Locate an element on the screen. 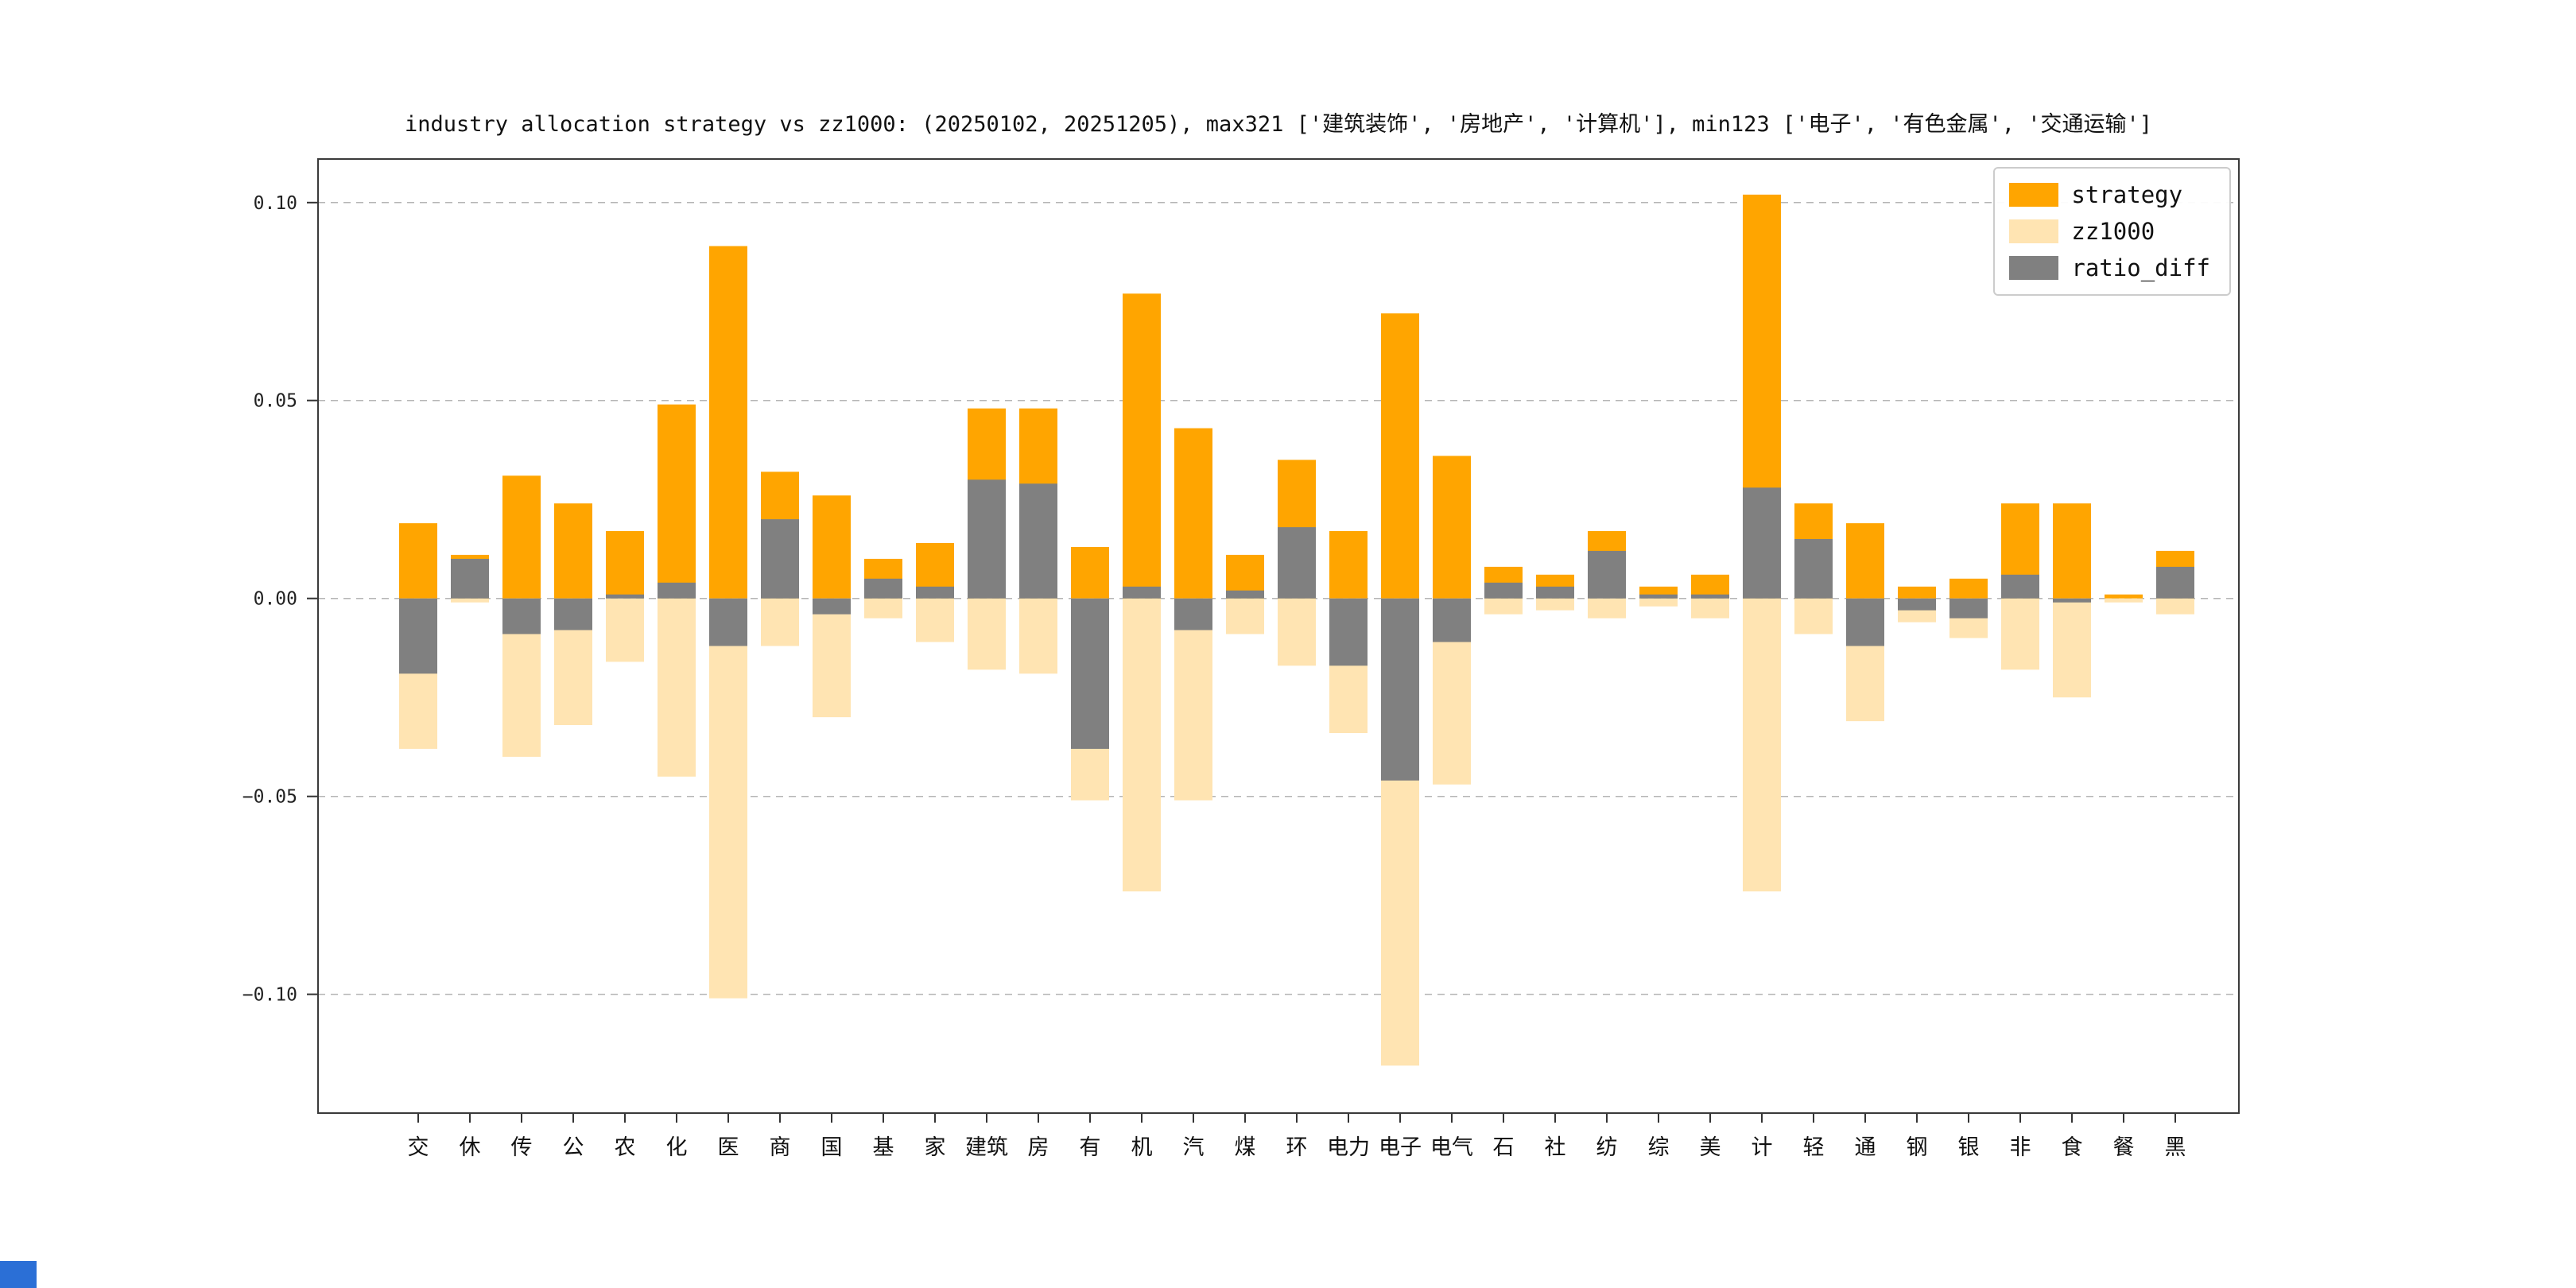  legend-label-ratio-diff: ratio_diff is located at coordinates (2140, 267).